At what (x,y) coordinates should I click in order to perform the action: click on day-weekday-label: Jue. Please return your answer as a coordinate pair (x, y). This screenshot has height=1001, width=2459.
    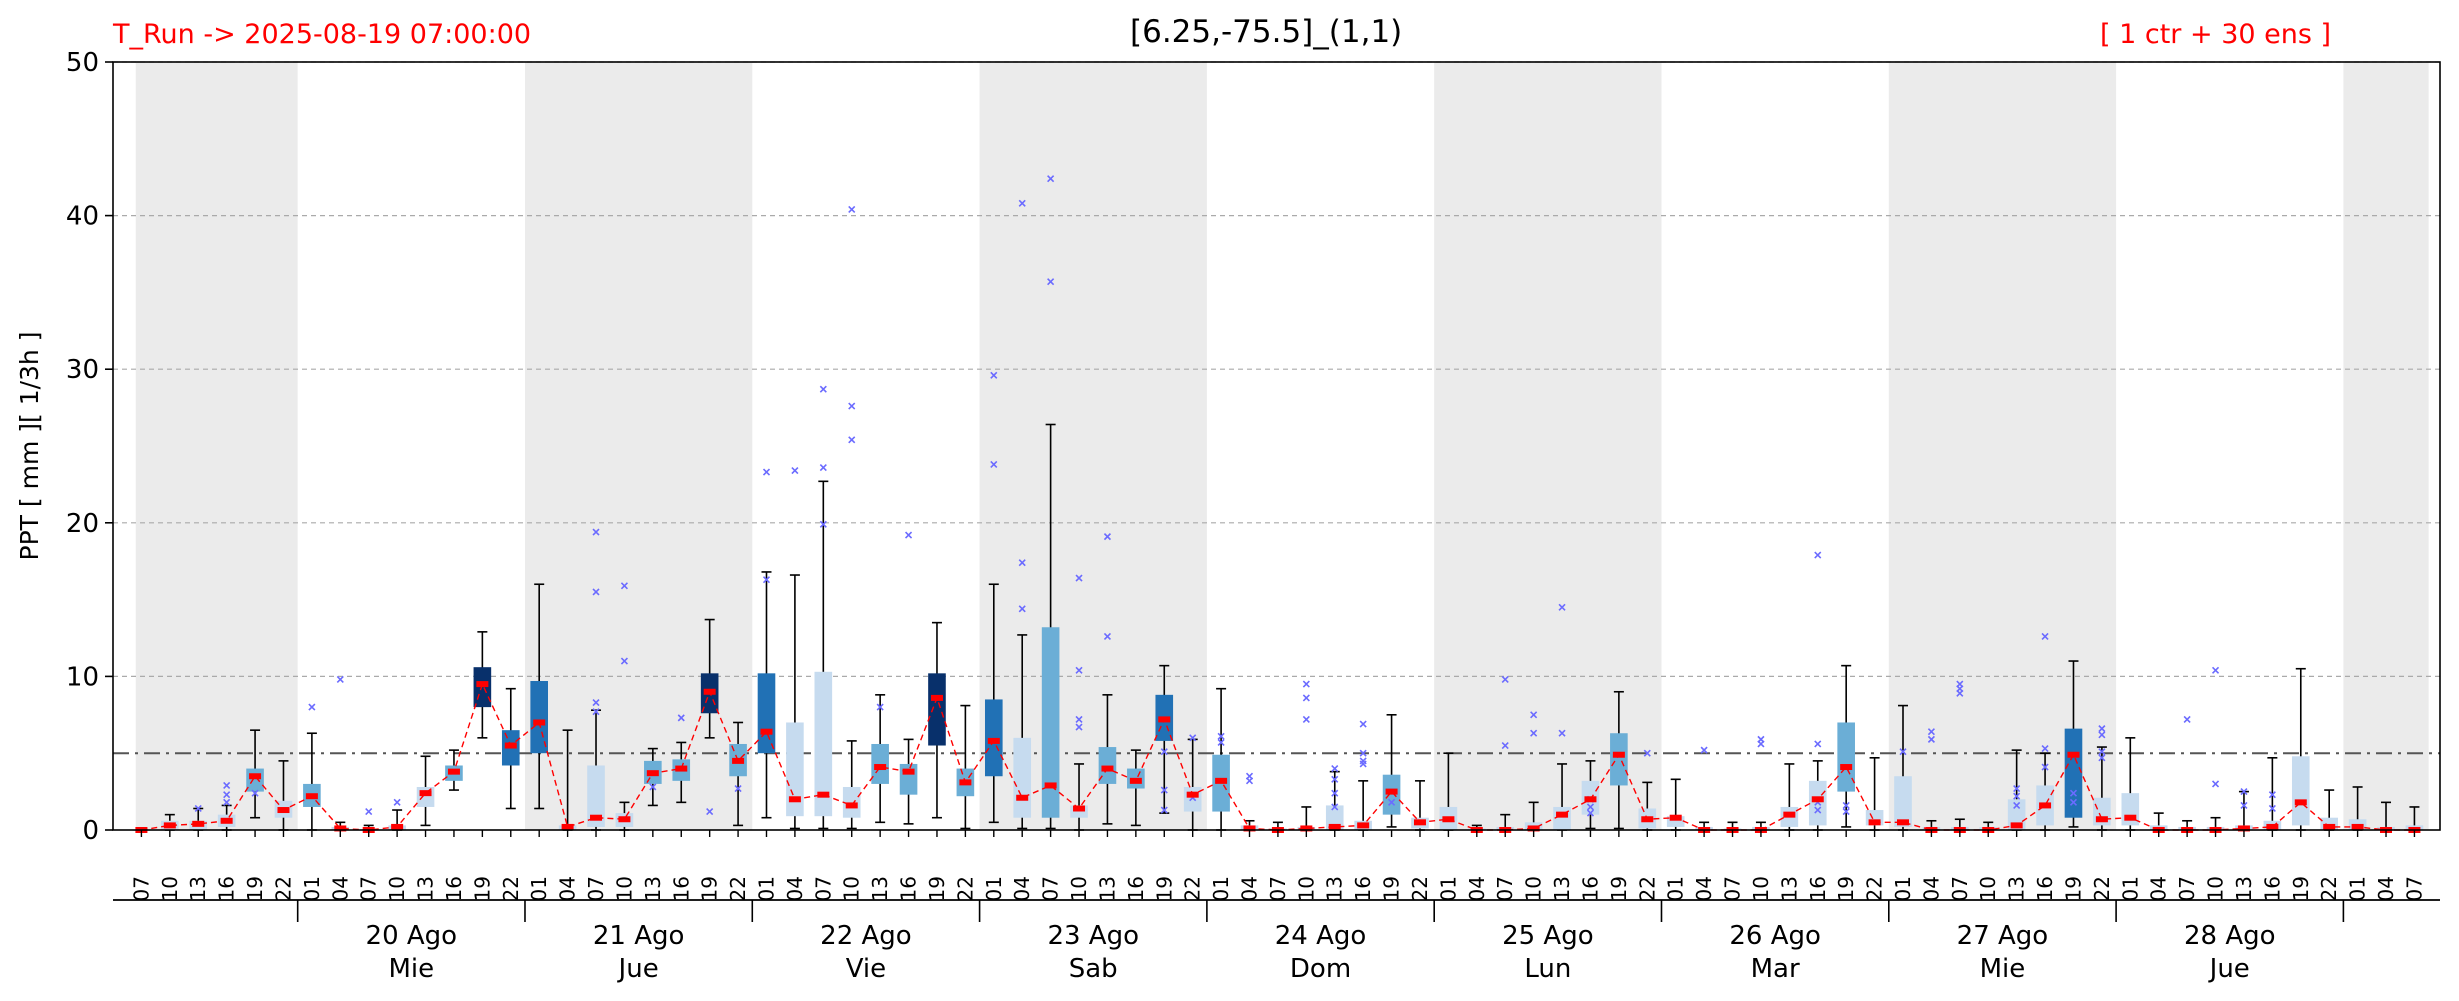
    Looking at the image, I should click on (638, 969).